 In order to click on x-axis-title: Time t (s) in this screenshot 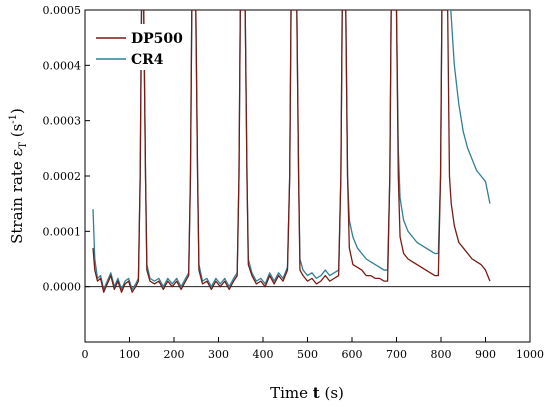, I will do `click(307, 393)`.